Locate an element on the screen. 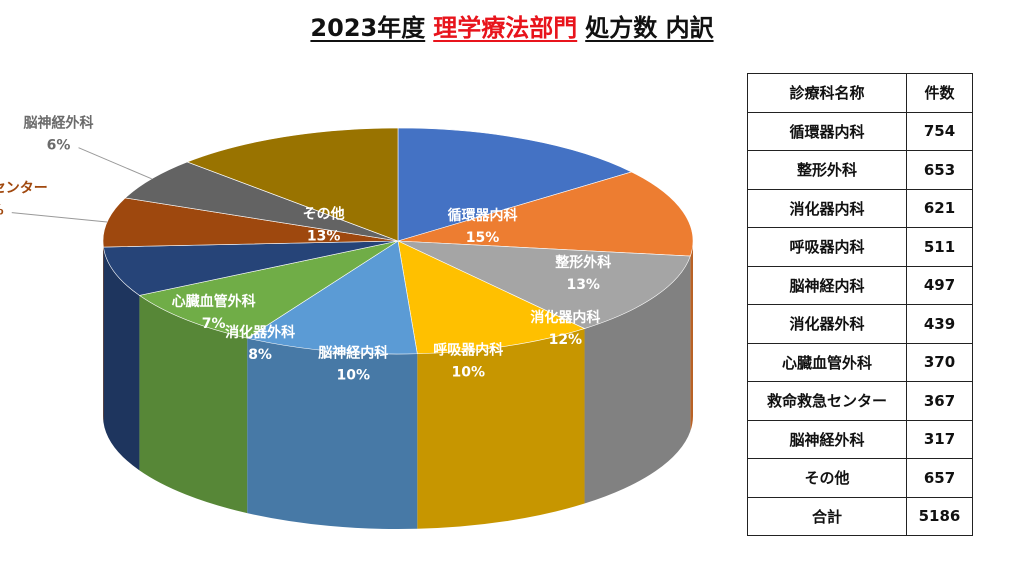 Image resolution: width=1024 pixels, height=576 pixels. row-count: 497 is located at coordinates (939, 285).